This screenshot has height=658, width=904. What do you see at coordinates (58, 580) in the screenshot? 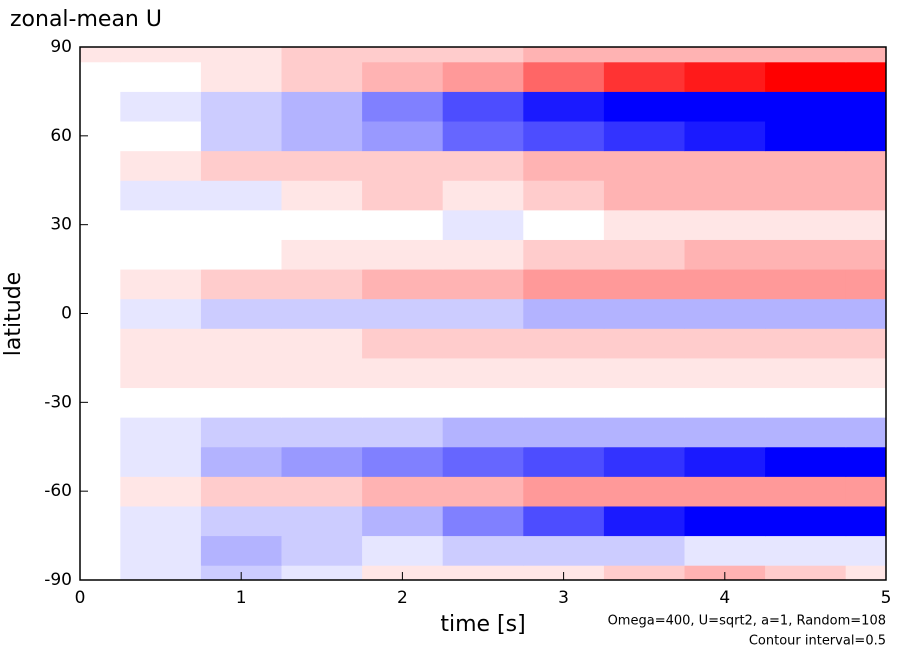
I see `y-tick-label: -90` at bounding box center [58, 580].